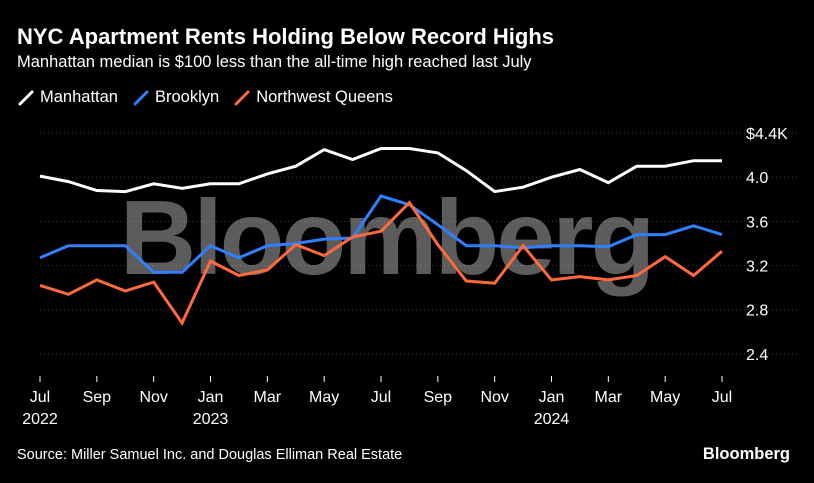 The width and height of the screenshot is (814, 483). What do you see at coordinates (242, 97) in the screenshot?
I see `legend-swatch-northwest-queens` at bounding box center [242, 97].